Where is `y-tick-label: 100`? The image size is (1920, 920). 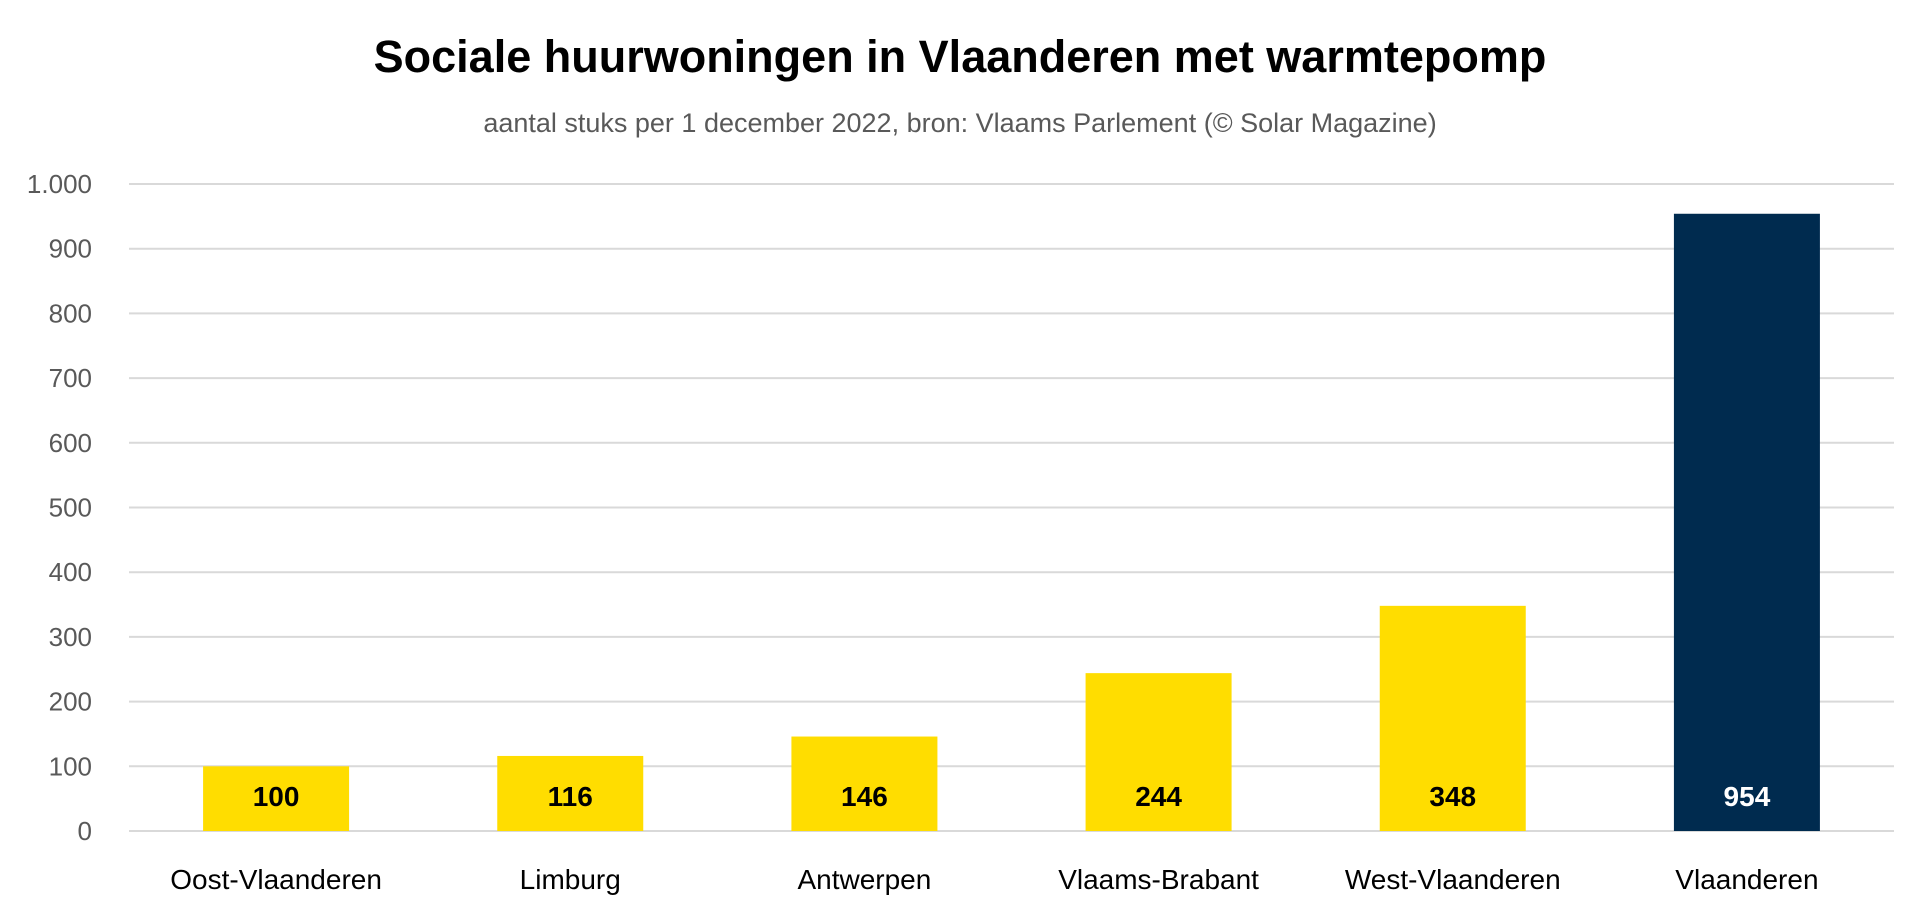
y-tick-label: 100 is located at coordinates (70, 766).